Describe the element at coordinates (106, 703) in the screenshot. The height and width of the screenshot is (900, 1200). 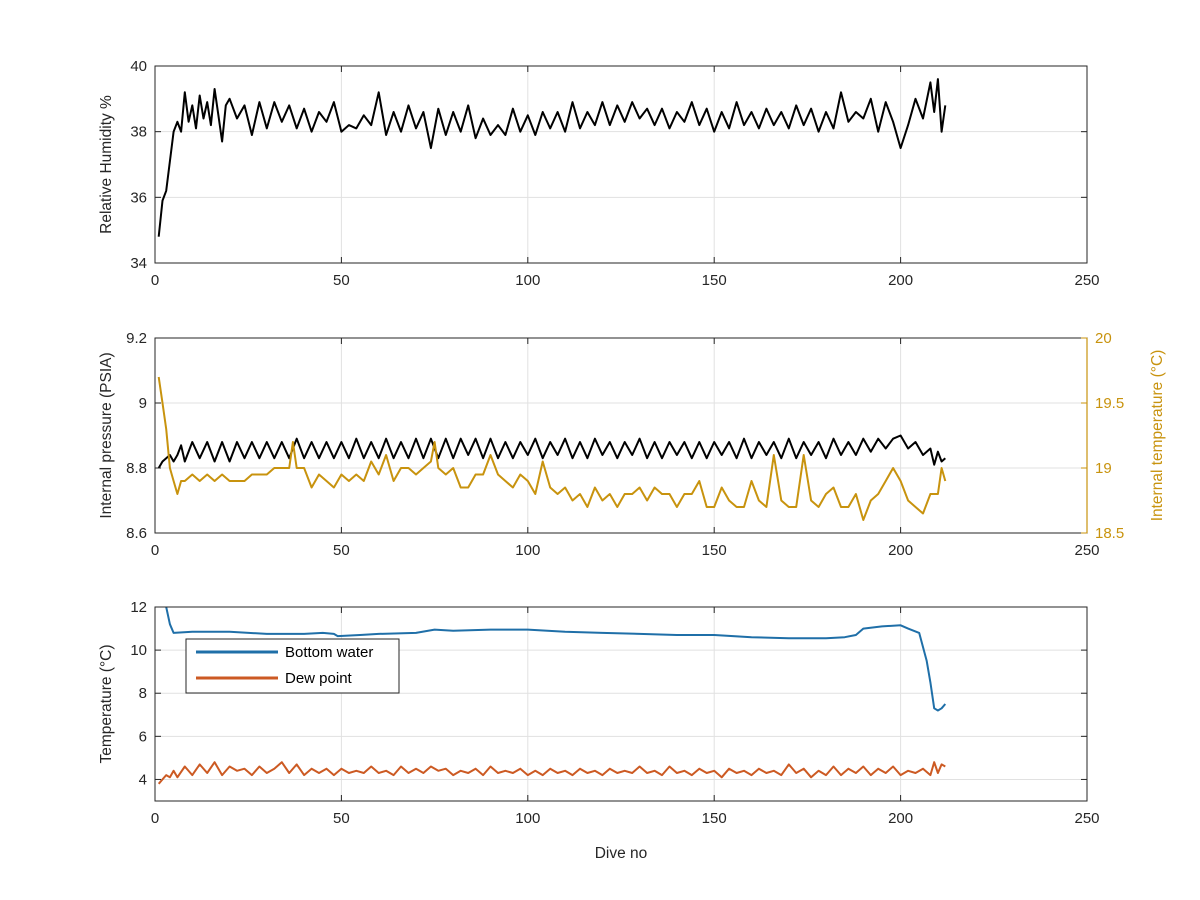
I see `y-axis-label: Temperature (°C)` at that location.